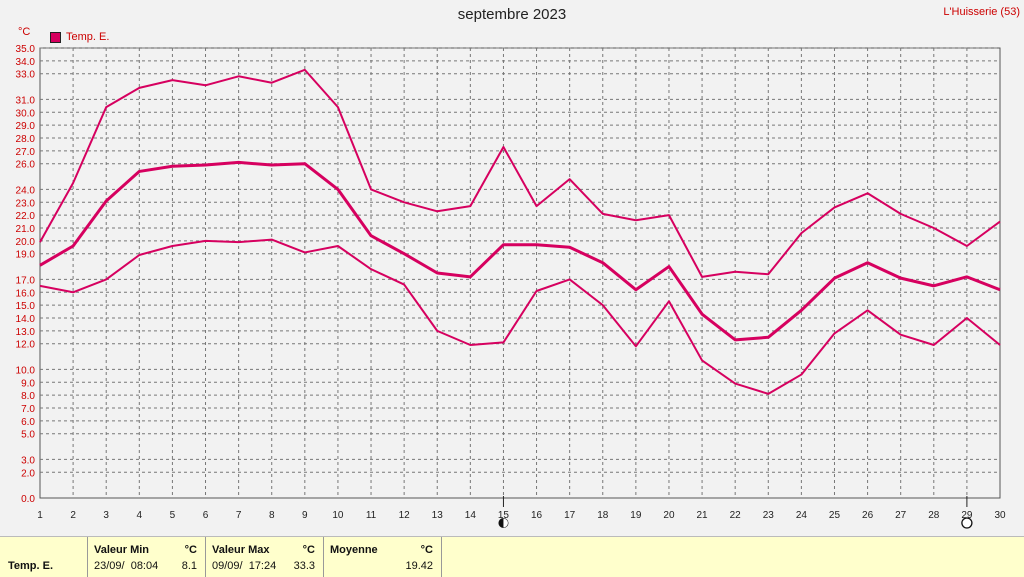 The image size is (1024, 577). What do you see at coordinates (244, 566) in the screenshot?
I see `stats-max-date: 09/09/ 17:24` at bounding box center [244, 566].